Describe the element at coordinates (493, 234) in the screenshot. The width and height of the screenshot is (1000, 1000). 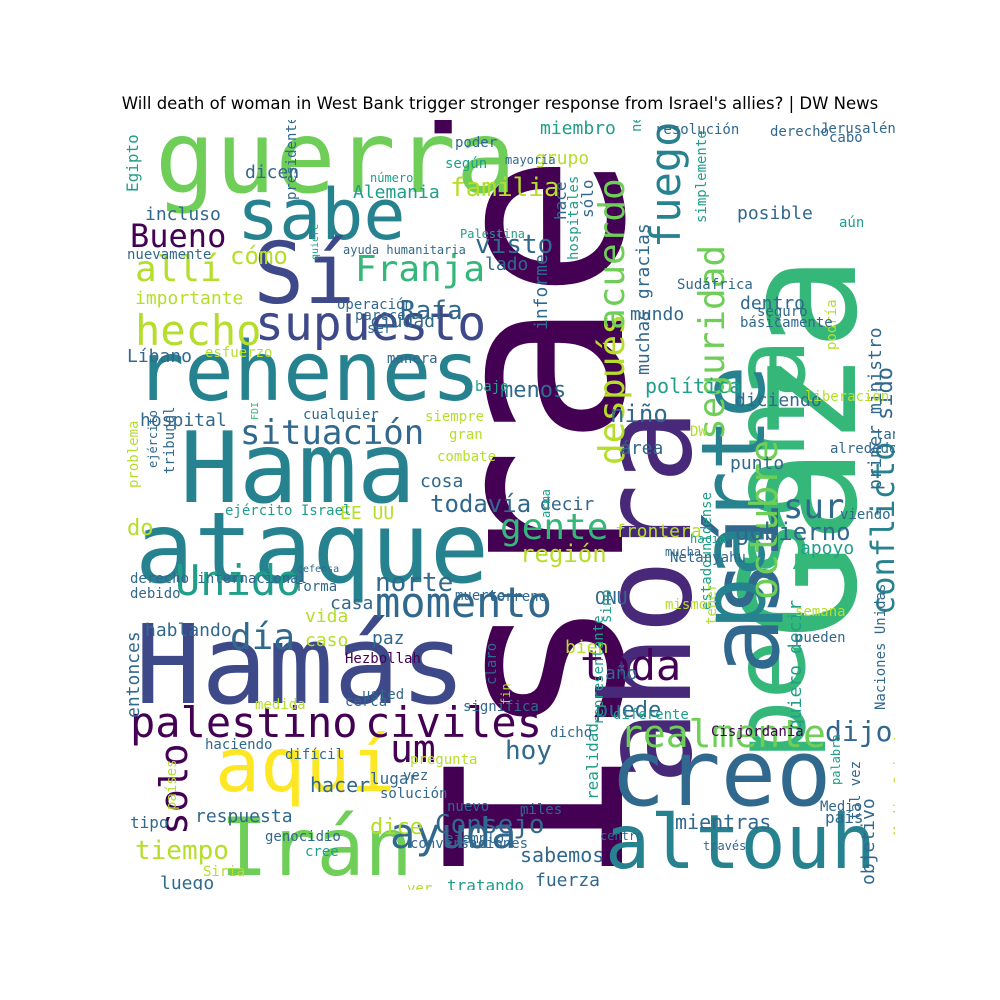
I see `word-palestina: Palestina` at that location.